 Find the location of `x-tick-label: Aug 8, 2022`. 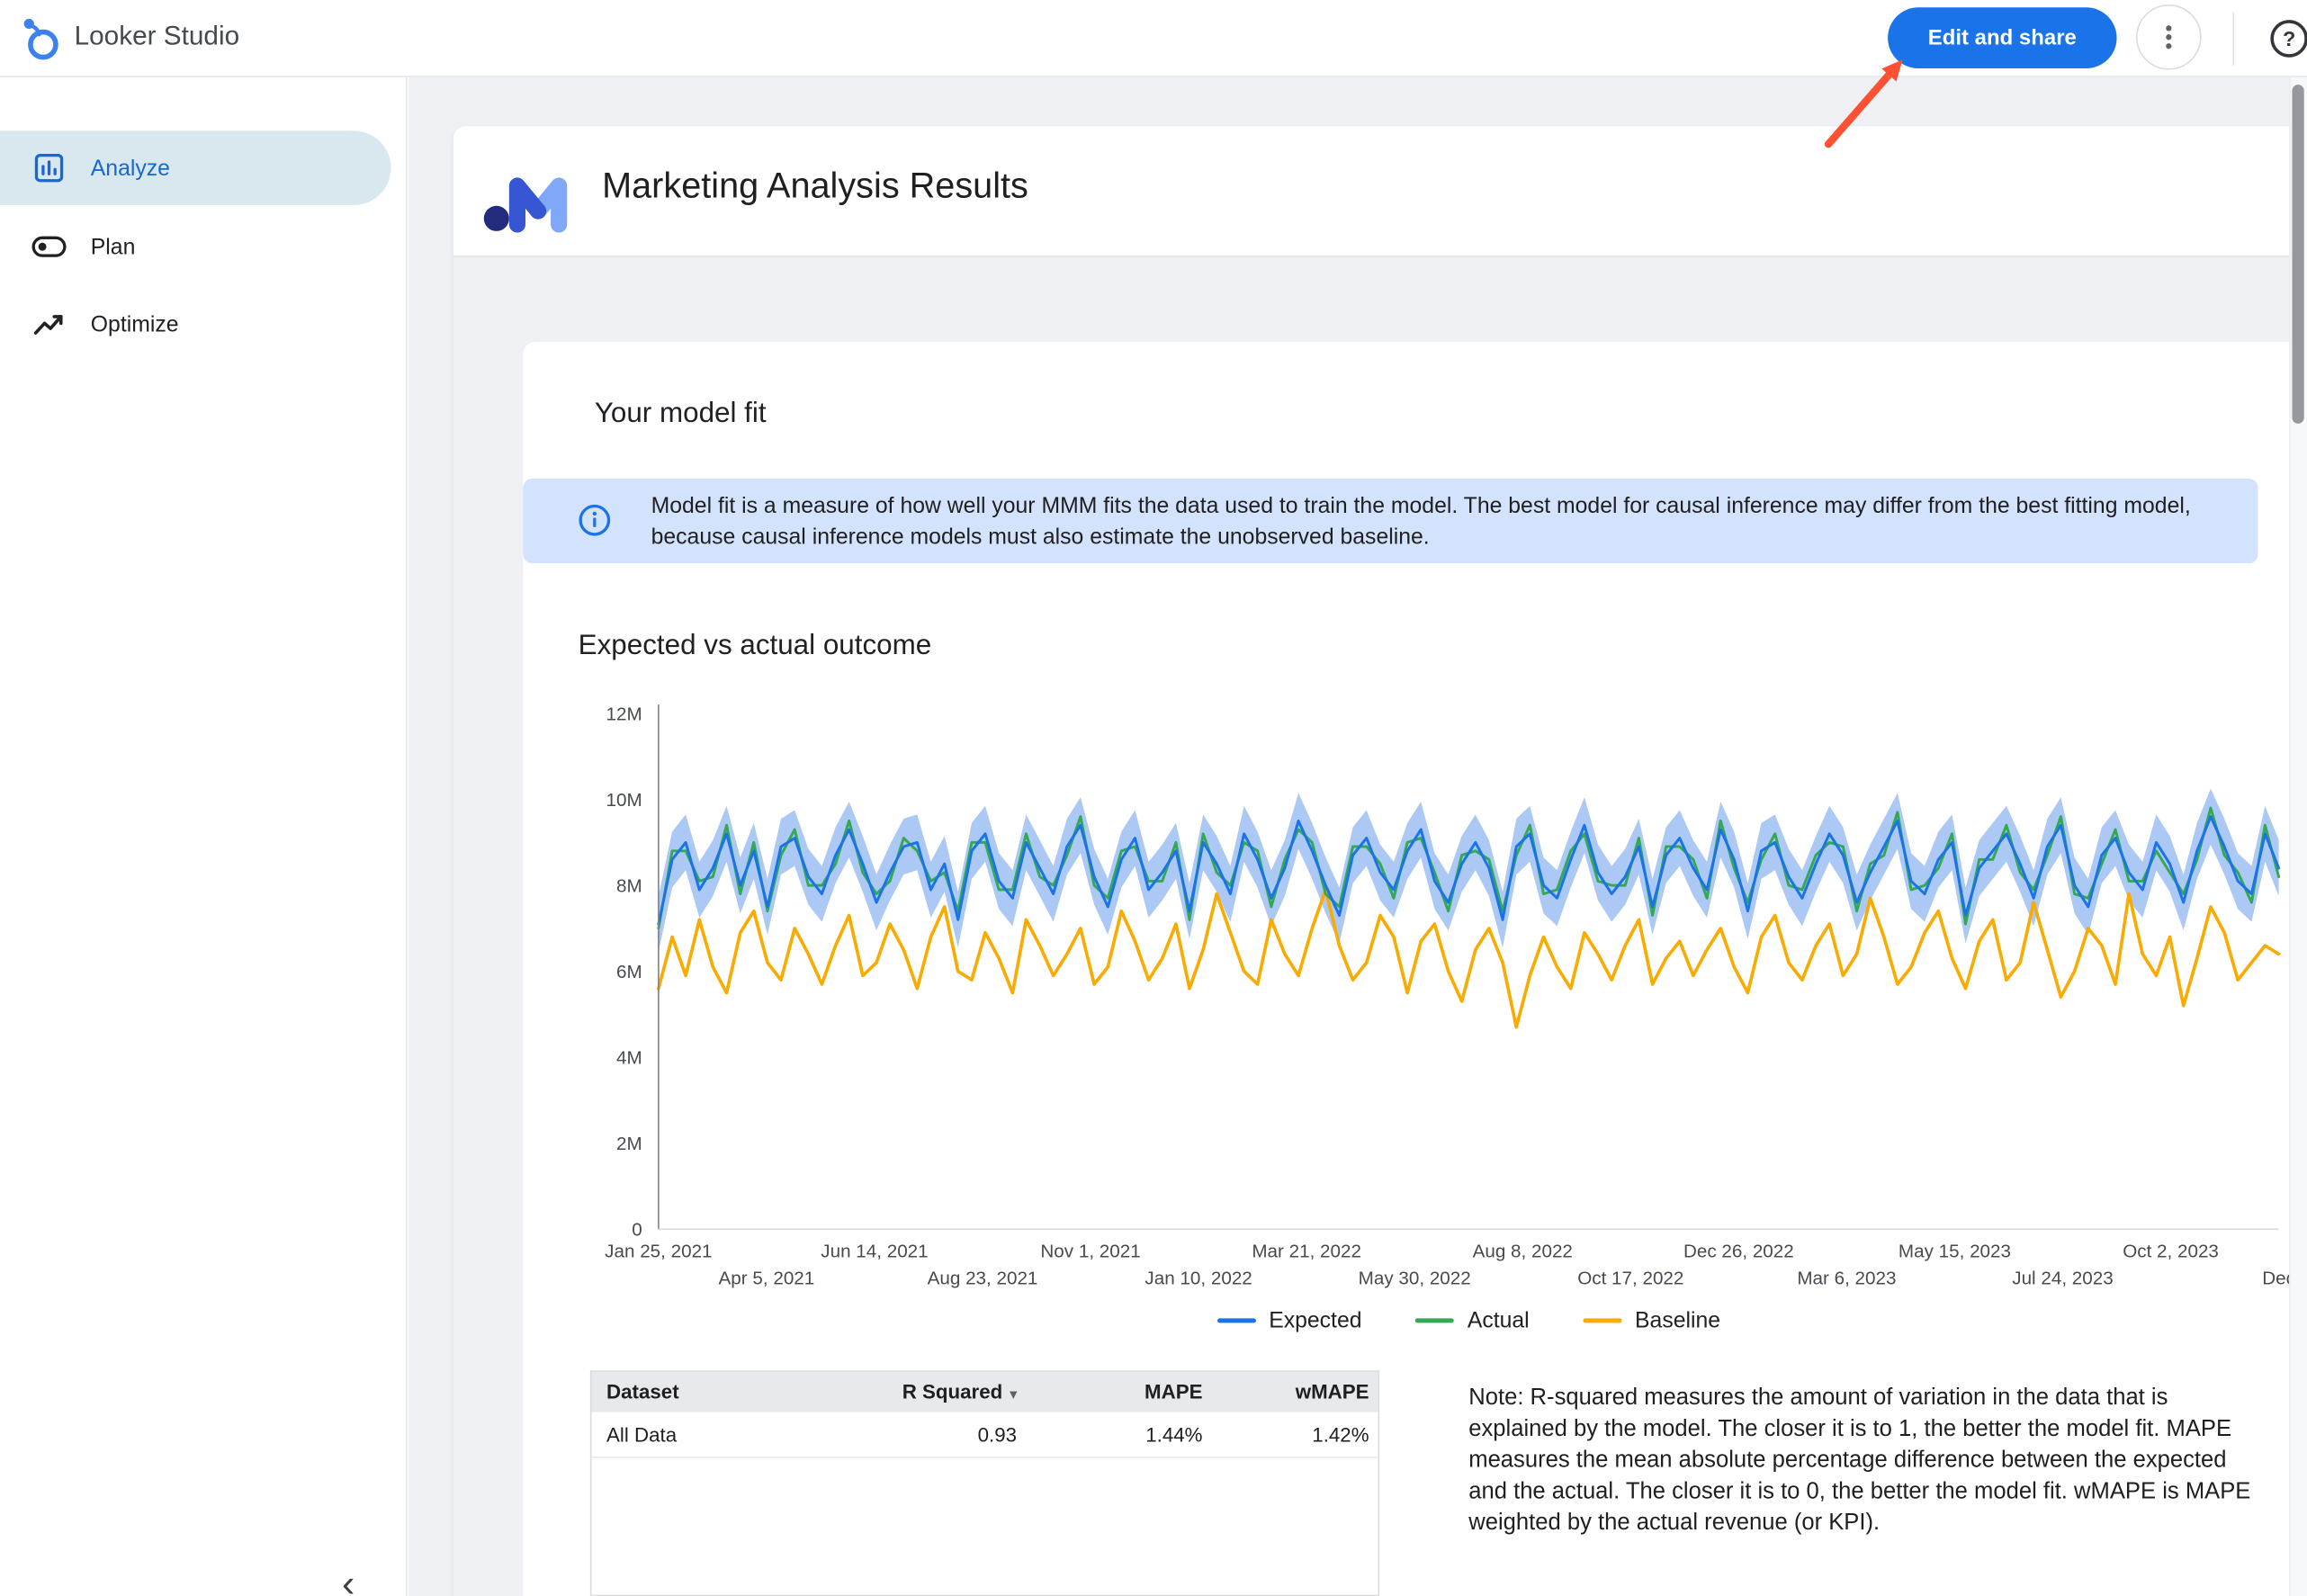

x-tick-label: Aug 8, 2022 is located at coordinates (1523, 1252).